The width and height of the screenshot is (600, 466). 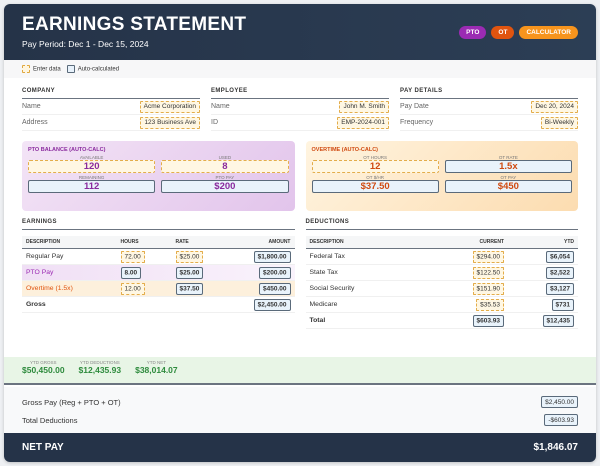 What do you see at coordinates (50, 420) in the screenshot?
I see `summary-deductions-label: Total Deductions` at bounding box center [50, 420].